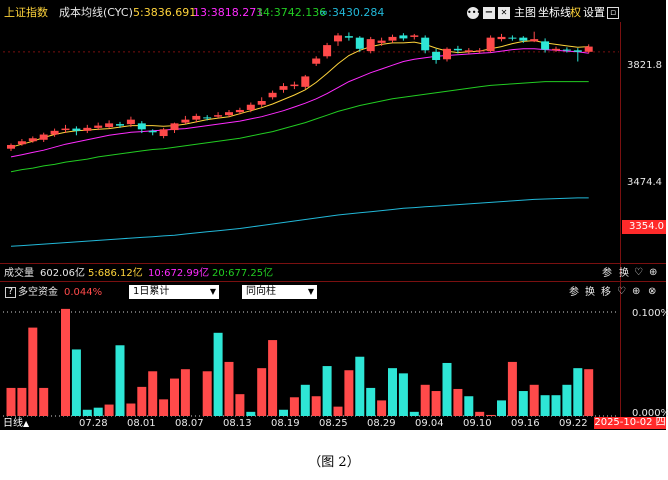 This screenshot has width=668, height=480. I want to click on money-flow-label: 多空资金, so click(38, 292).